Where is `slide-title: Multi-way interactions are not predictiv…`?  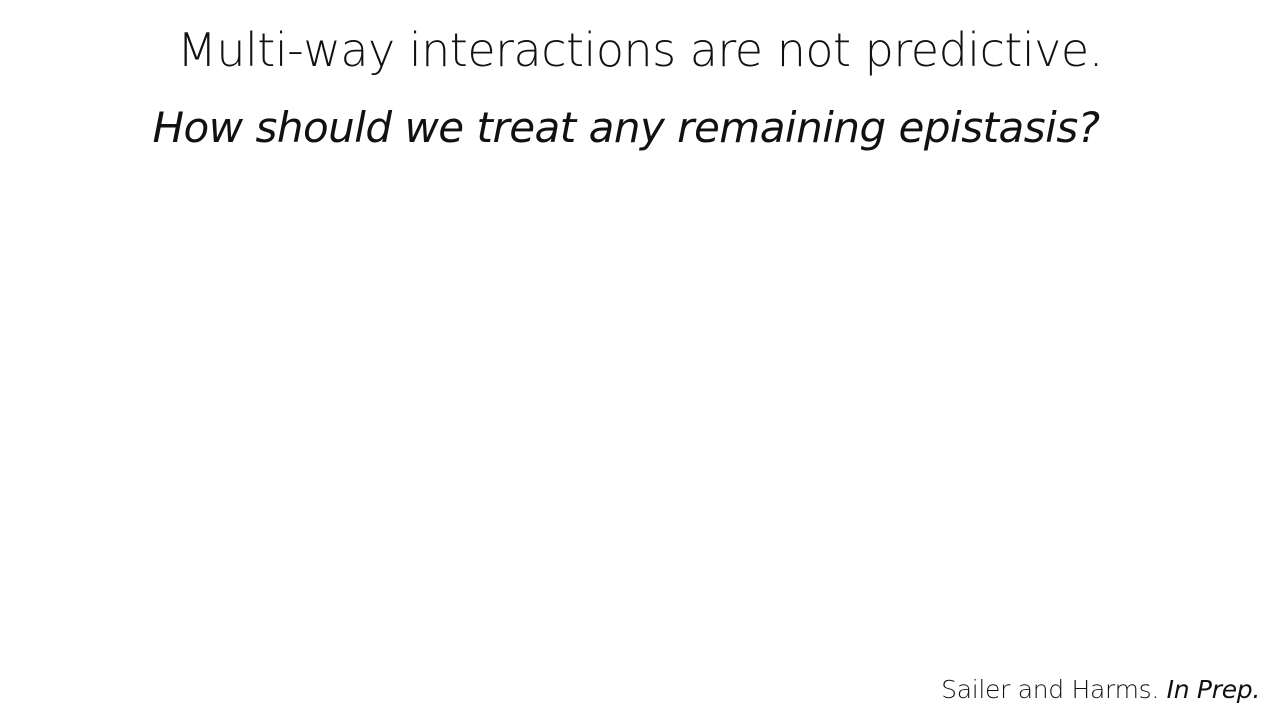
slide-title: Multi-way interactions are not predictiv… is located at coordinates (640, 50).